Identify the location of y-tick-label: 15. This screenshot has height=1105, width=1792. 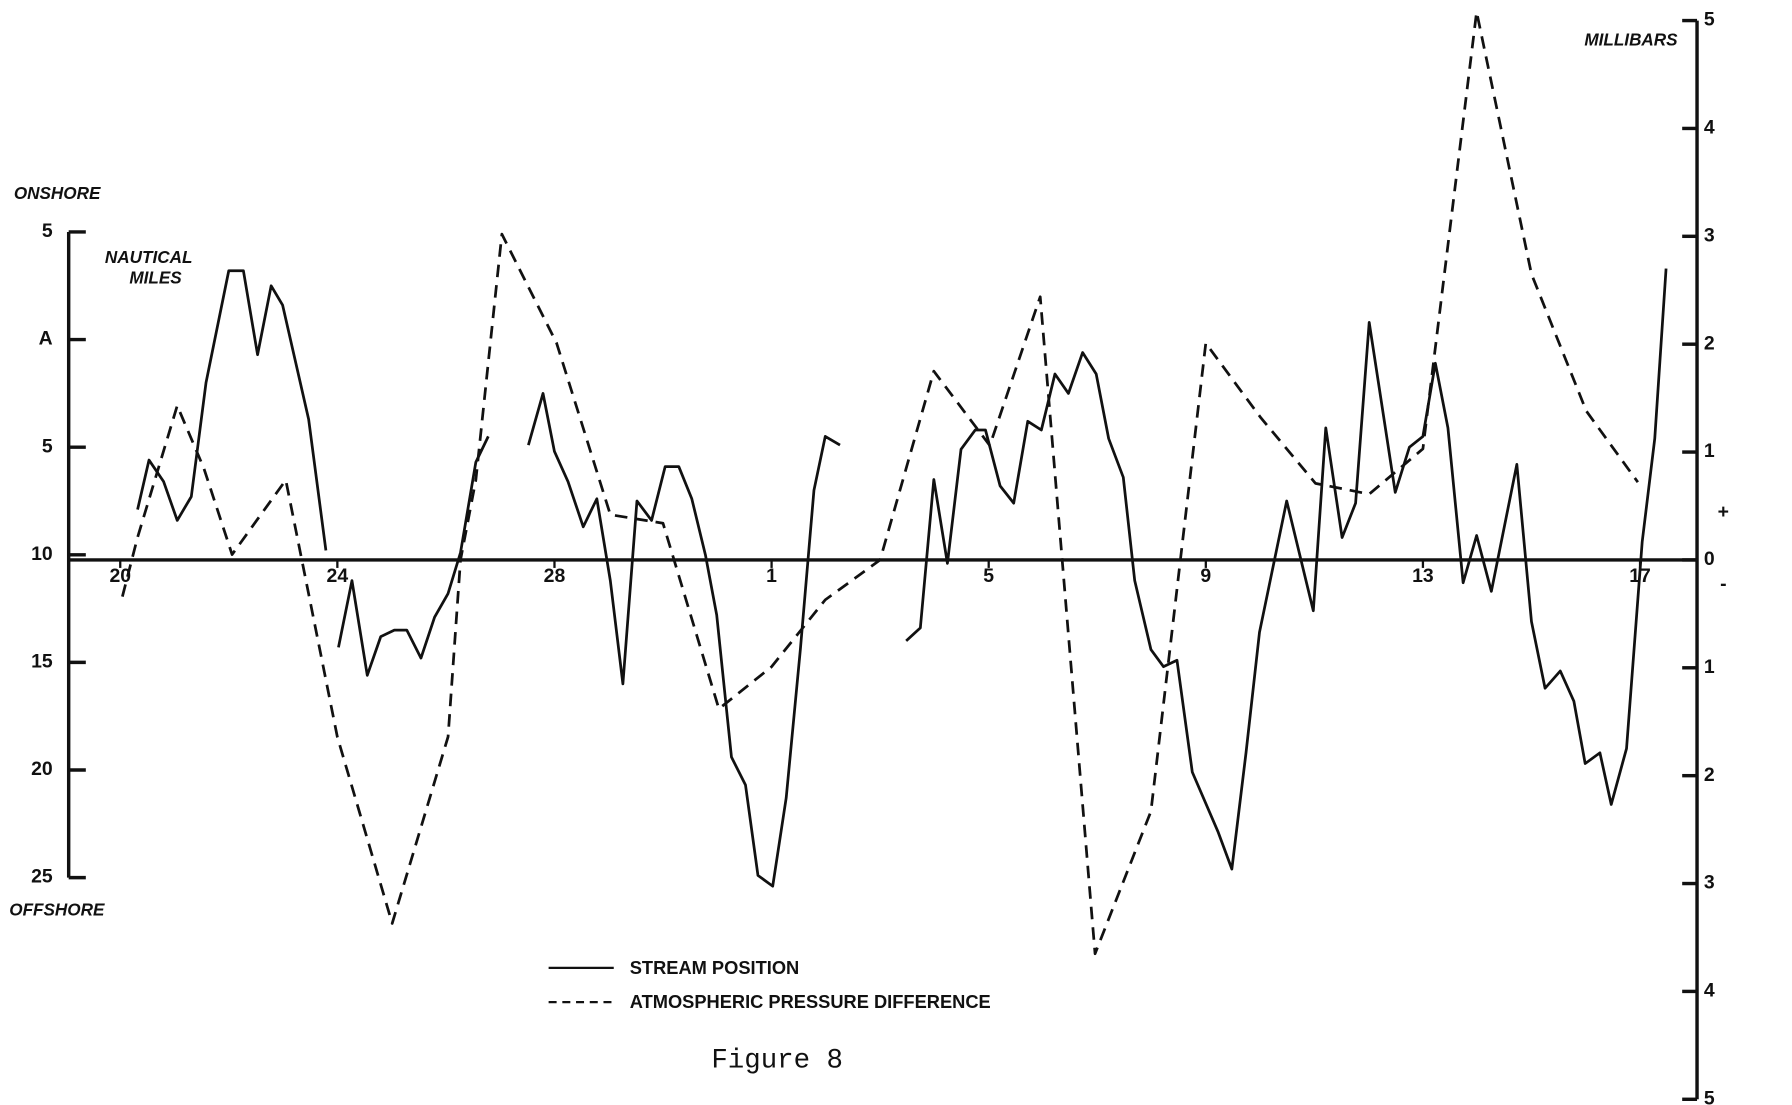
(42, 662).